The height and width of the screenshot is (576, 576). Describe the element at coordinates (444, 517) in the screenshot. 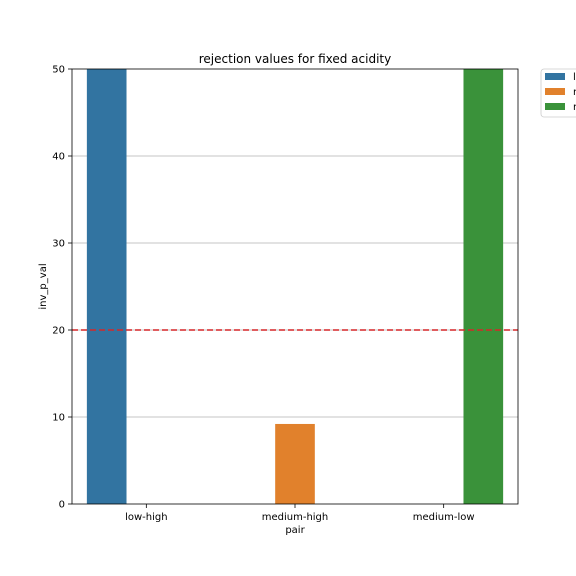

I see `x-tick-label: medium-low` at that location.